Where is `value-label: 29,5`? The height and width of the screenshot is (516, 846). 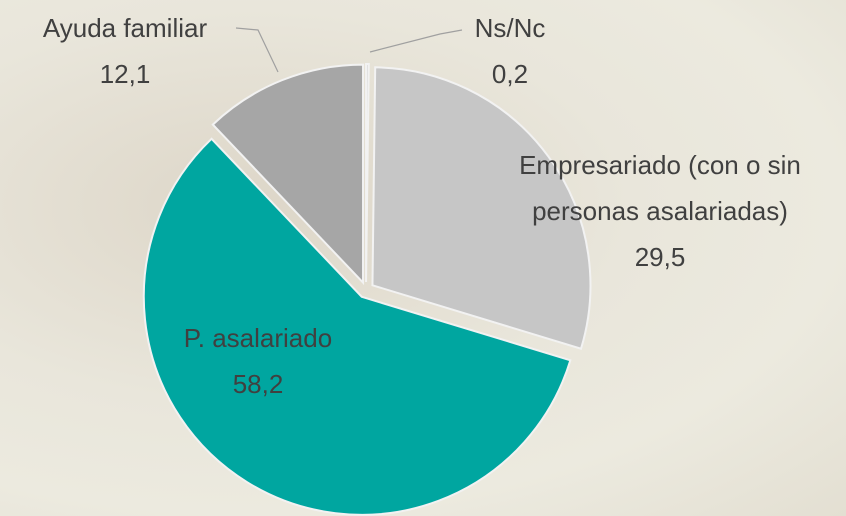 value-label: 29,5 is located at coordinates (660, 257).